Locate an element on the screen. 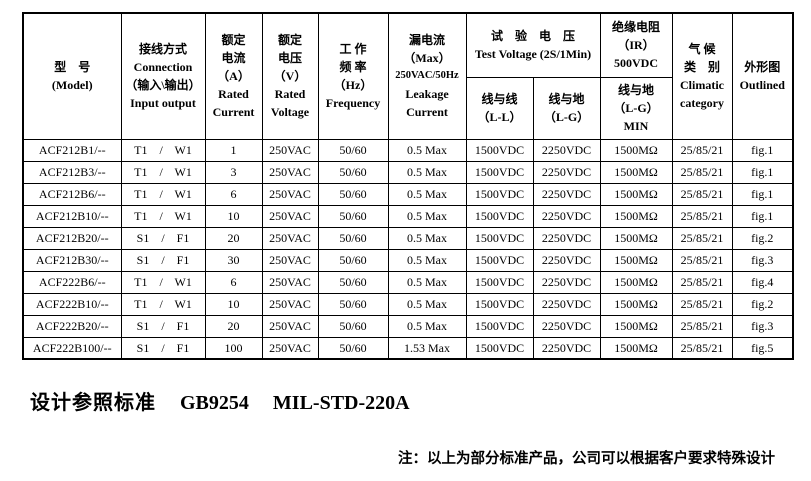 This screenshot has width=811, height=481. header-rated-voltage: 额定 电压 （V） Rated Voltage is located at coordinates (290, 76).